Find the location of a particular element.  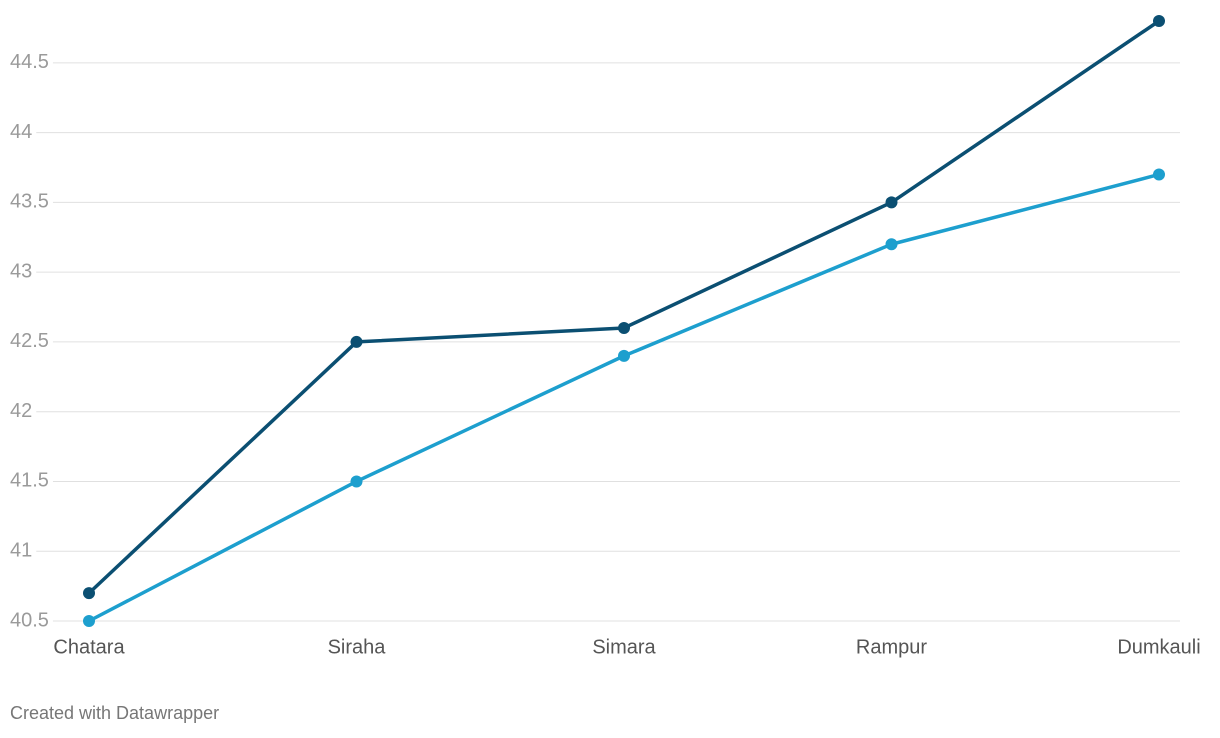

y-tick-label: 41 is located at coordinates (21, 551).